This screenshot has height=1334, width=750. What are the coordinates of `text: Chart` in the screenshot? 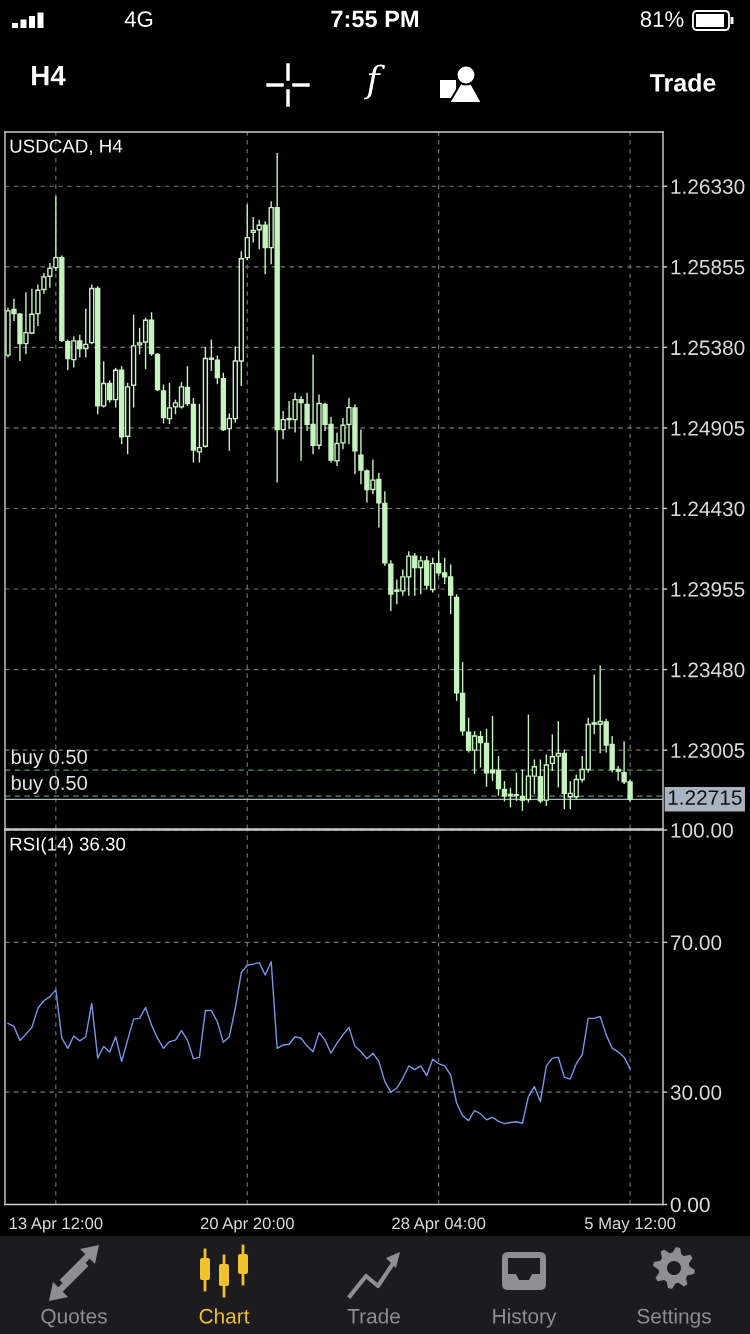 It's located at (224, 1316).